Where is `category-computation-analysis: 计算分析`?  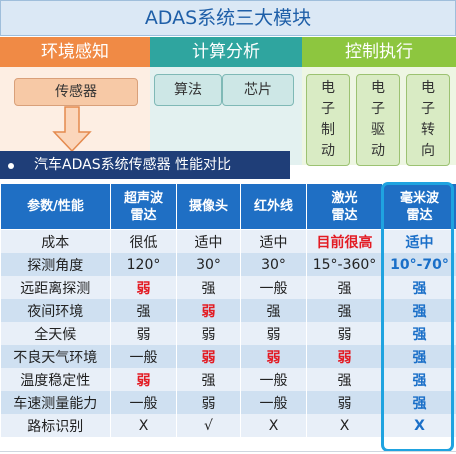 category-computation-analysis: 计算分析 is located at coordinates (226, 52).